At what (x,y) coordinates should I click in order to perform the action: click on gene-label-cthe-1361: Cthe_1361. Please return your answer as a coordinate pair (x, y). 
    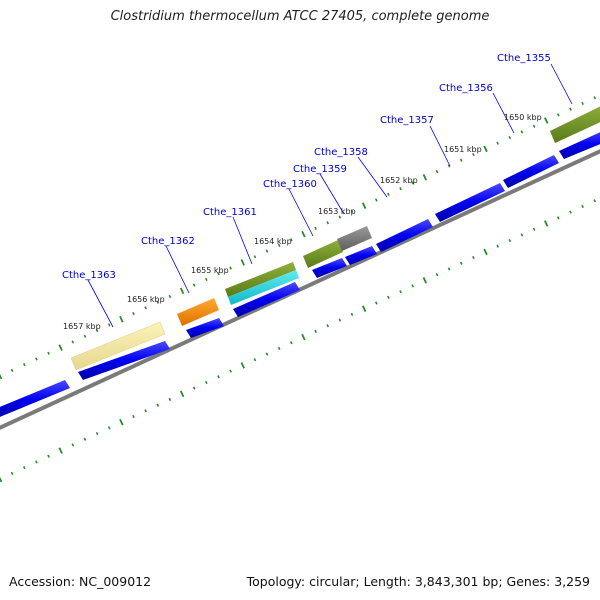
    Looking at the image, I should click on (230, 212).